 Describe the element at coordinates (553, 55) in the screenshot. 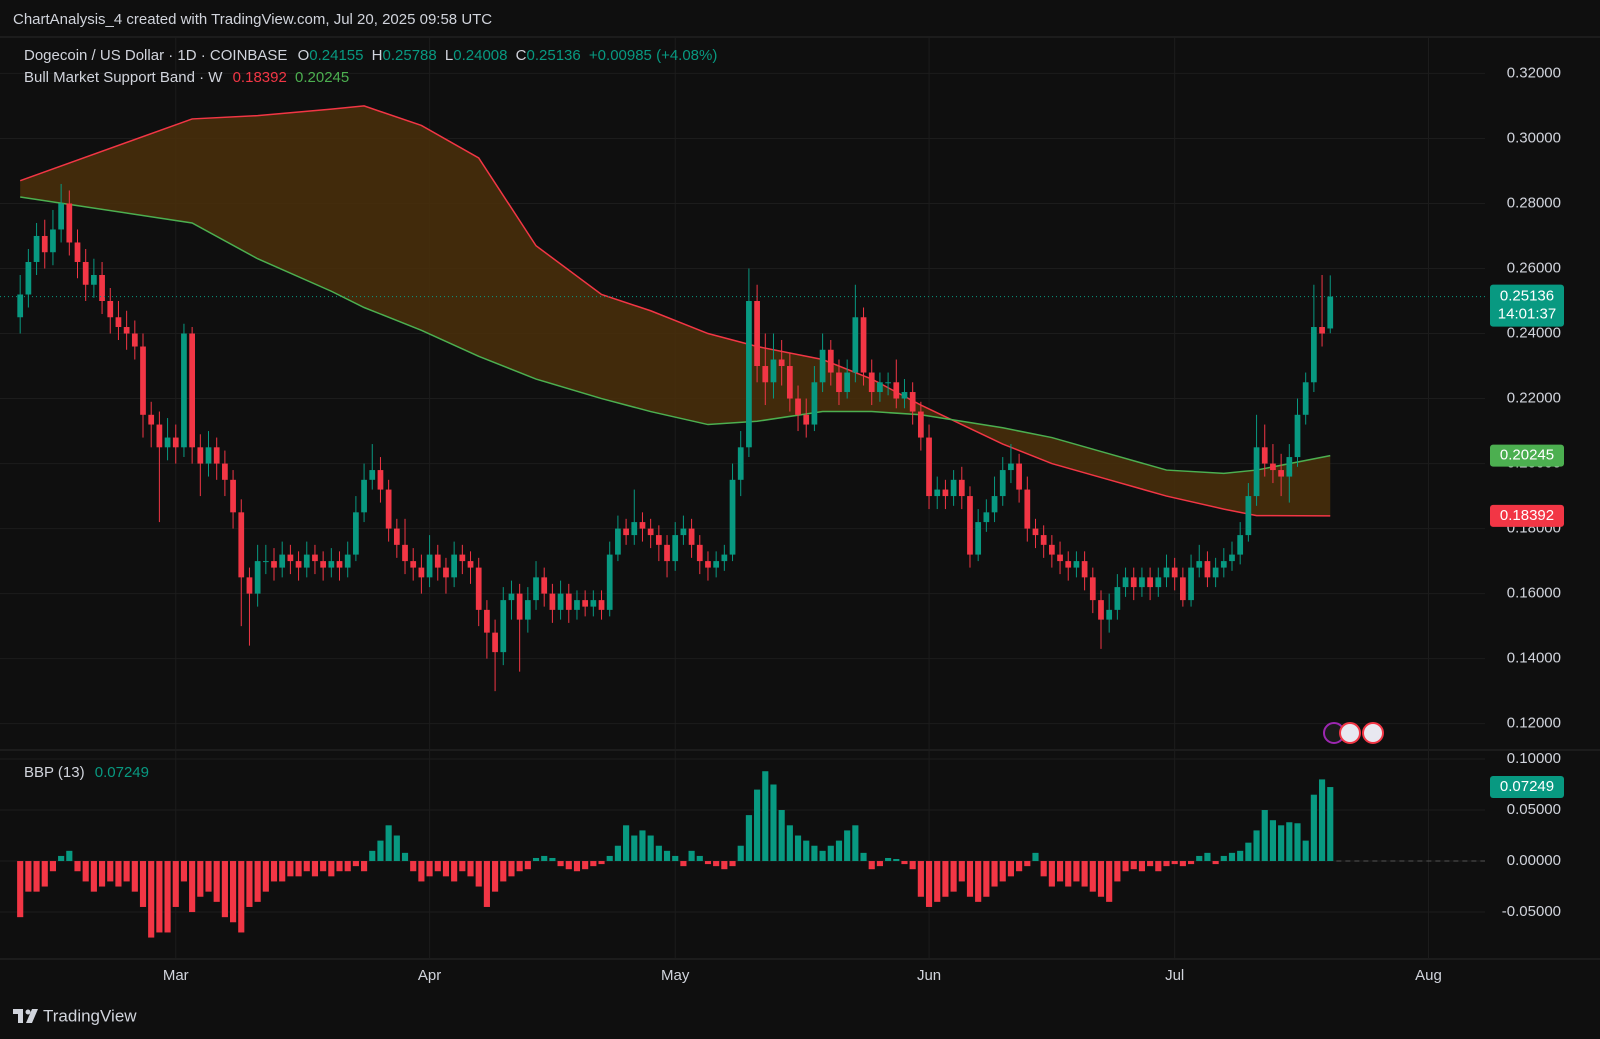

I see `ohlc-value: 0.25136` at that location.